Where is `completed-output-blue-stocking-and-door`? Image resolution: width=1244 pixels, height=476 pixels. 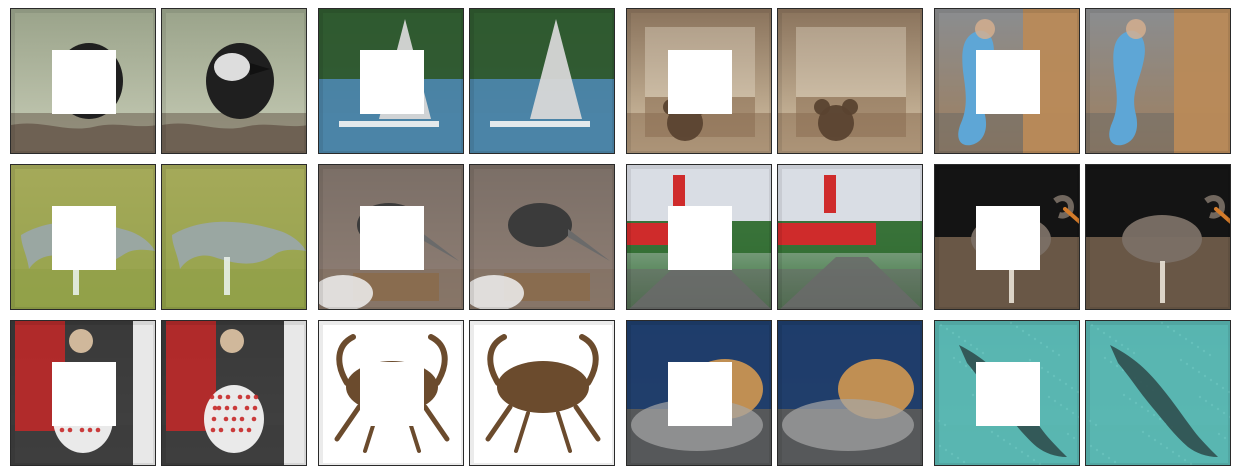 completed-output-blue-stocking-and-door is located at coordinates (1158, 81).